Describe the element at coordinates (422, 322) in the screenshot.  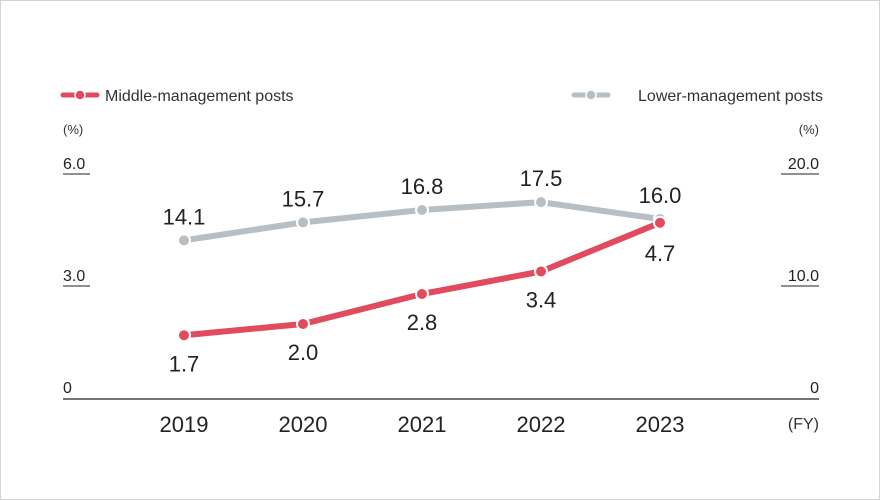
I see `middle-management-data-label: 2.8` at that location.